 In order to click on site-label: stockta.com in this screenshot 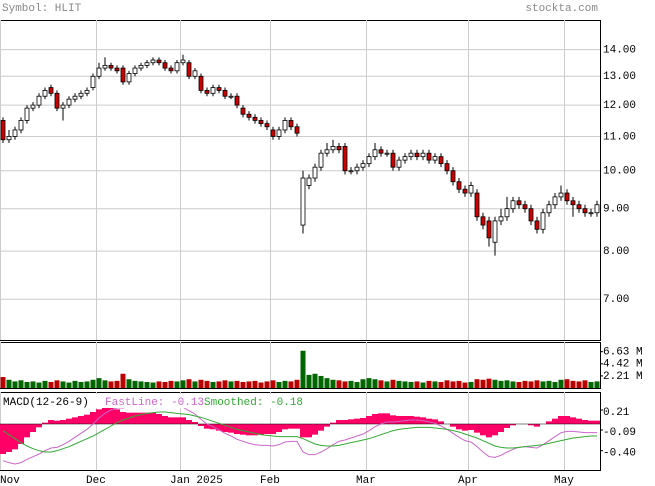, I will do `click(561, 9)`.